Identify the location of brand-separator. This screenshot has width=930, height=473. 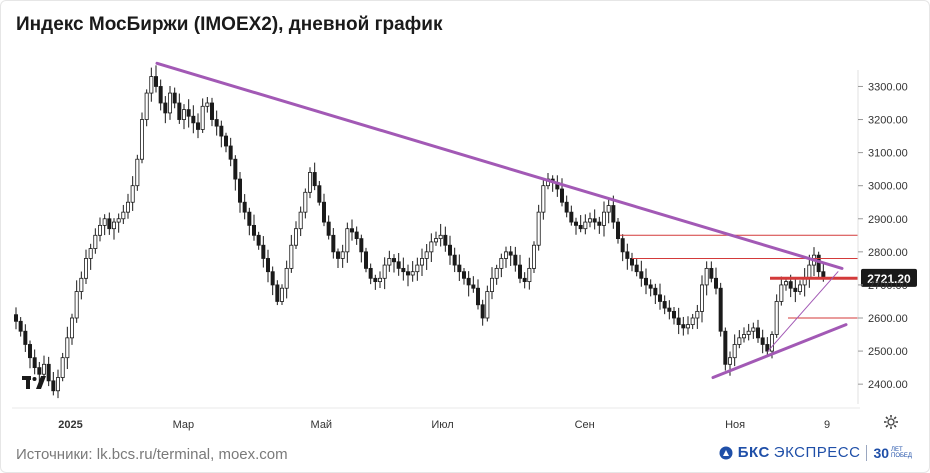
(867, 452).